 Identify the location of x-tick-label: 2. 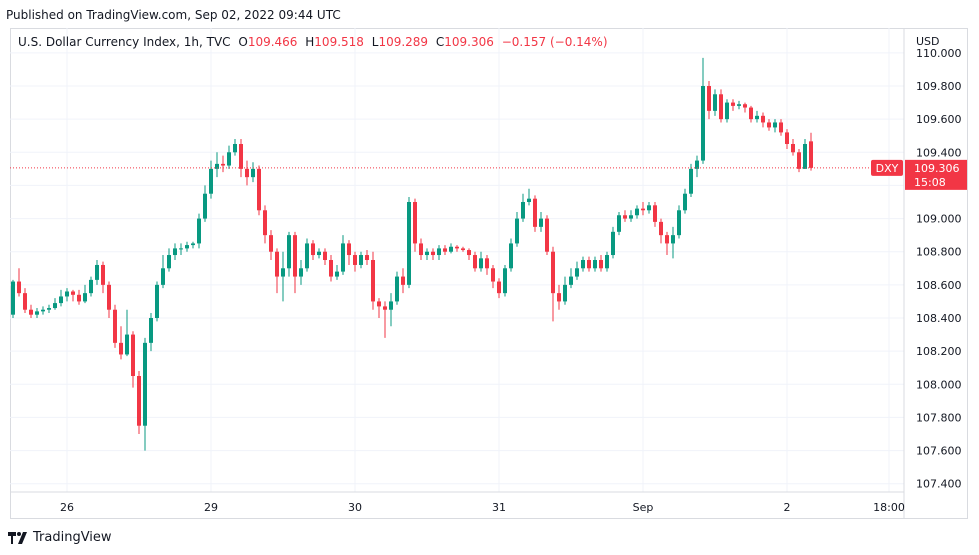
(787, 507).